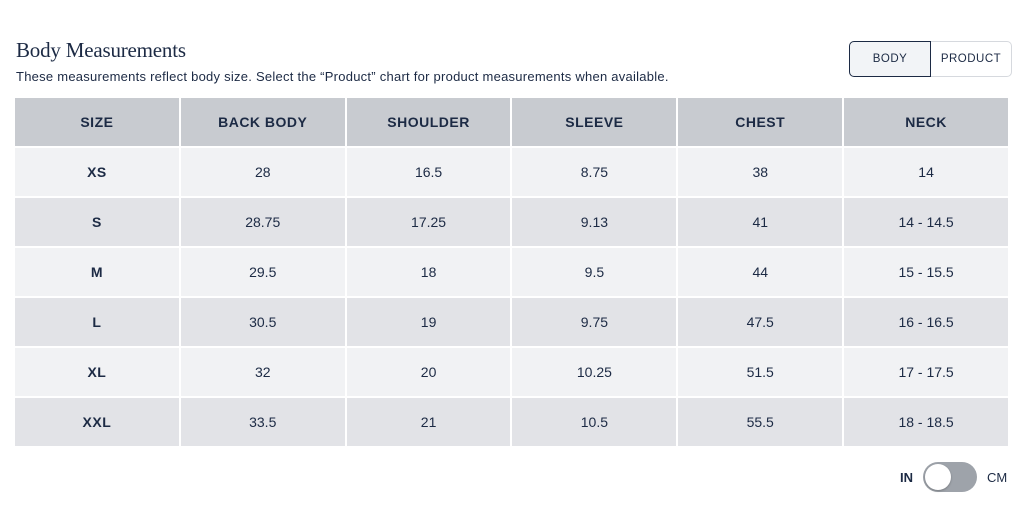 The height and width of the screenshot is (511, 1024). Describe the element at coordinates (97, 172) in the screenshot. I see `size-cell: XS` at that location.